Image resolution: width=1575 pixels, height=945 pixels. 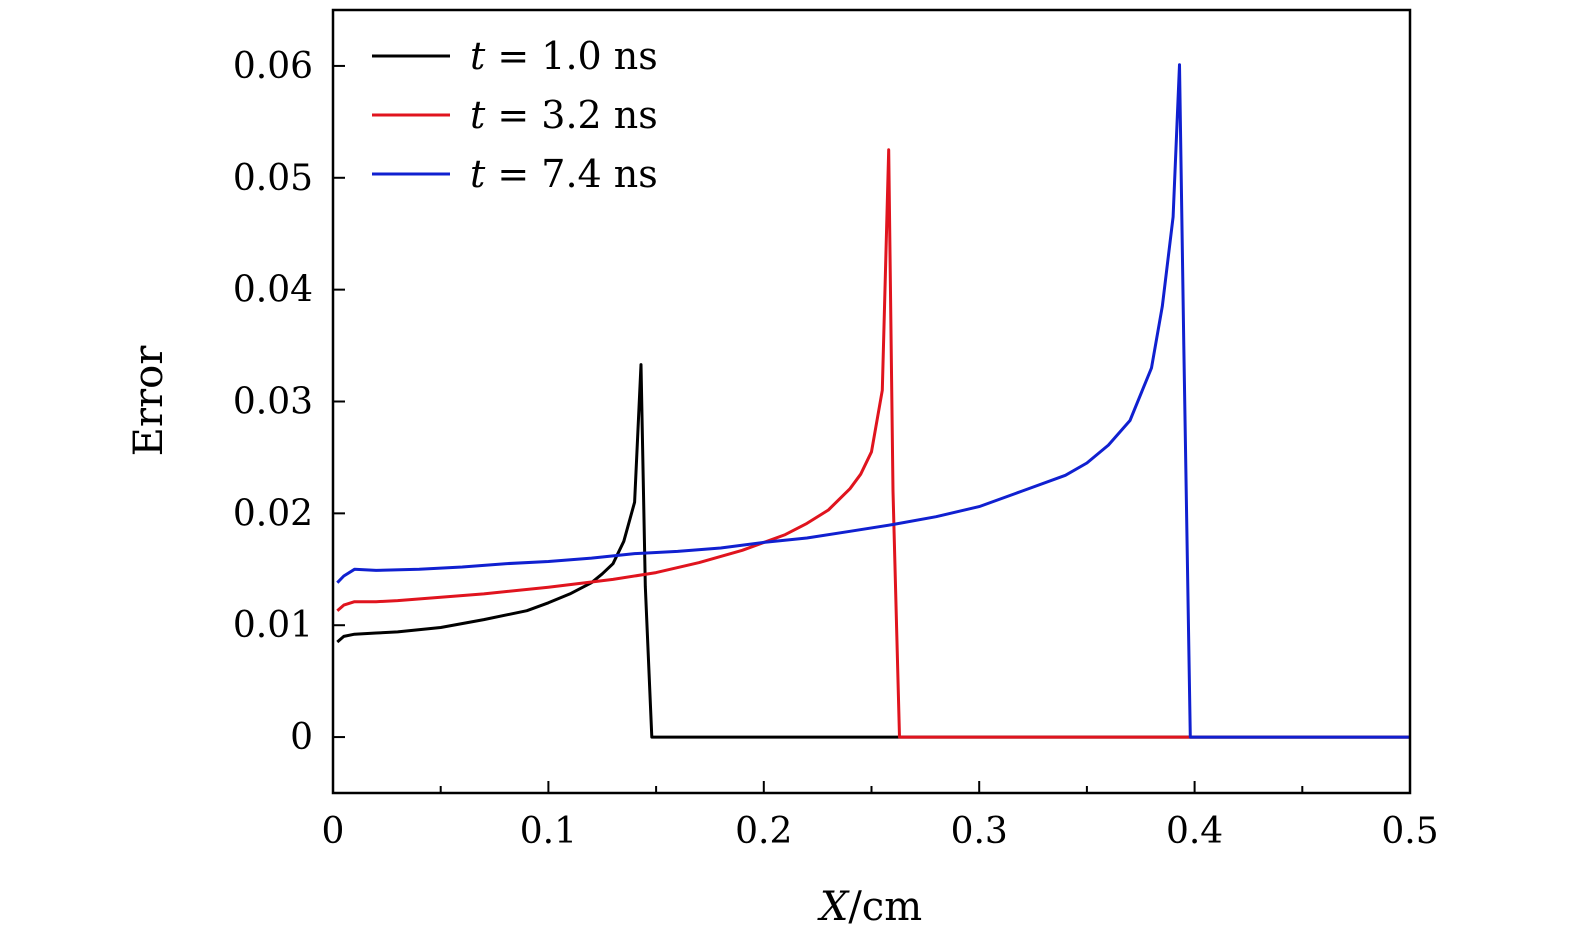 What do you see at coordinates (571, 115) in the screenshot?
I see `legend-value: = 3.2 ns` at bounding box center [571, 115].